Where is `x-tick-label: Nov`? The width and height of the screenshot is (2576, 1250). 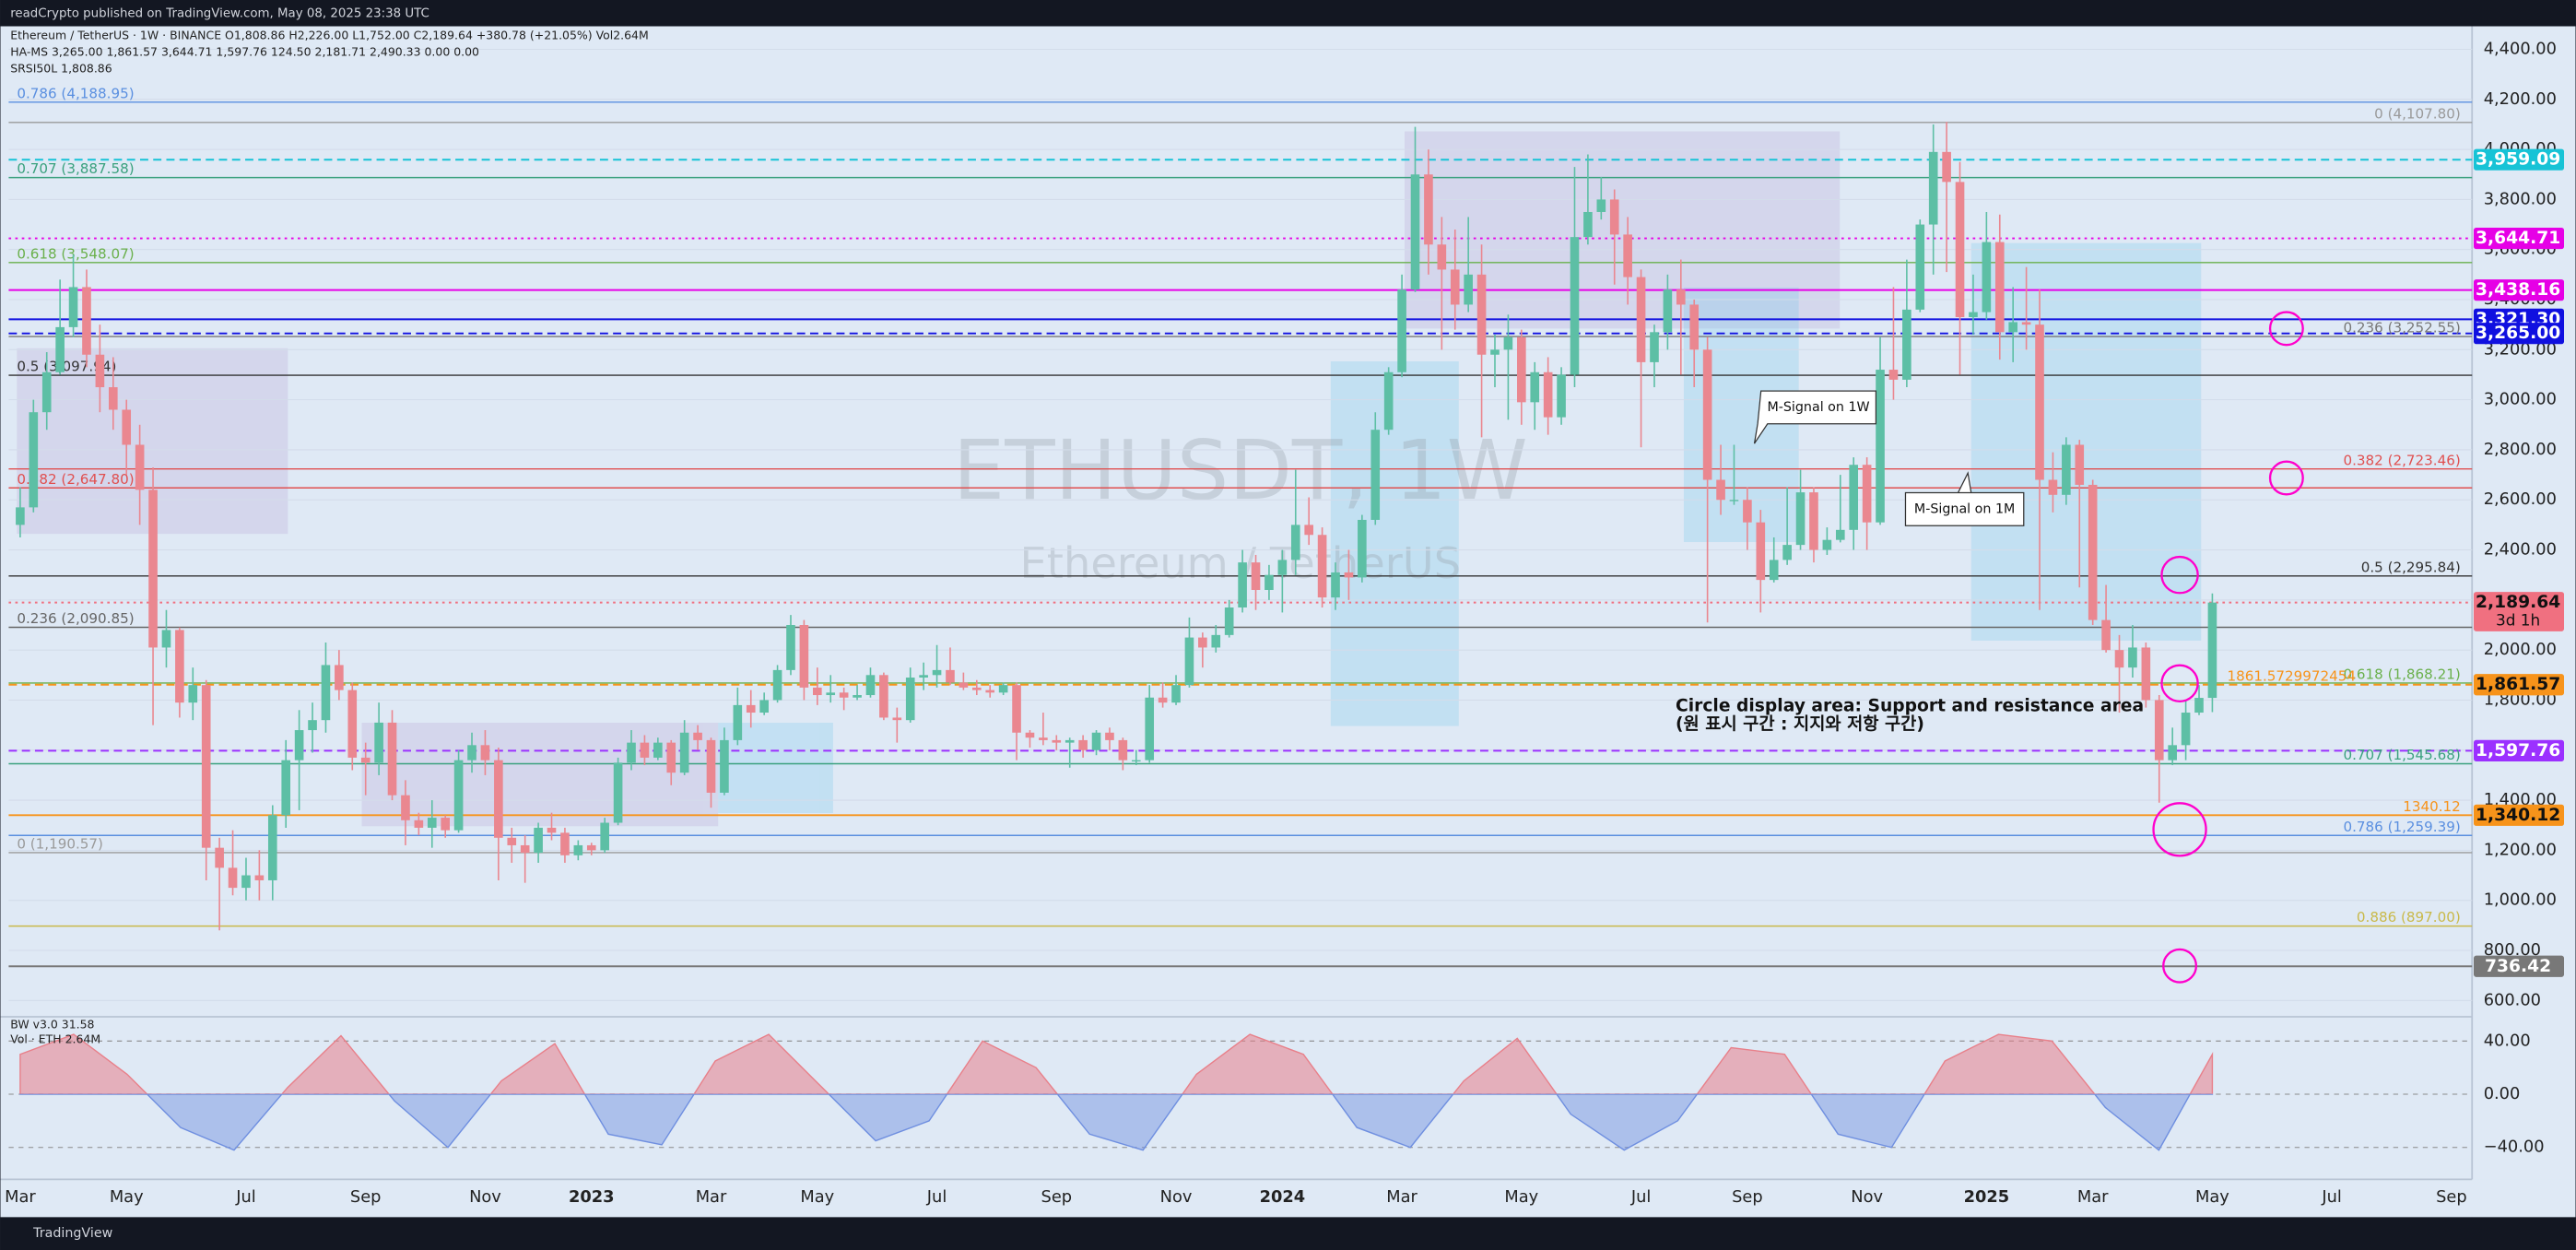 x-tick-label: Nov is located at coordinates (1176, 1197).